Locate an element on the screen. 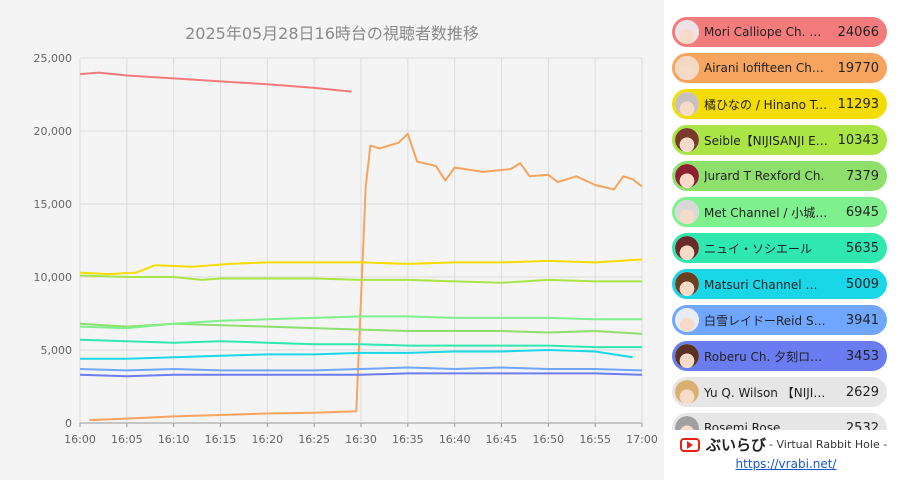 This screenshot has width=900, height=480. legend-channel-name: Matsuri Channel 夏色まつり is located at coordinates (766, 284).